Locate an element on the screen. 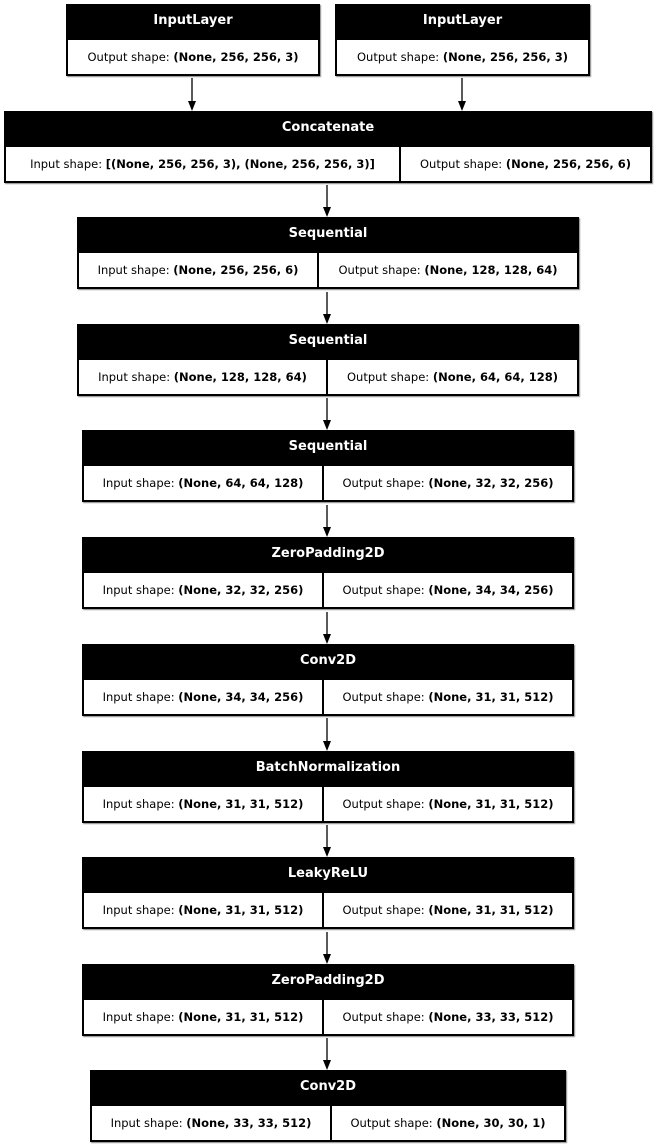 The width and height of the screenshot is (655, 1148). shape-row: Output shape: (None, 256, 256, 3) is located at coordinates (462, 57).